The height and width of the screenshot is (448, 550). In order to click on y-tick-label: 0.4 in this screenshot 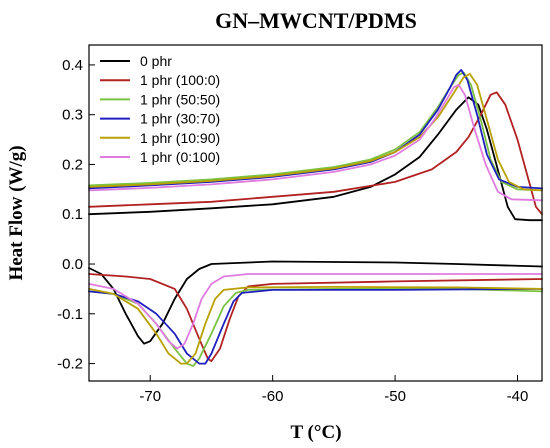, I will do `click(72, 65)`.